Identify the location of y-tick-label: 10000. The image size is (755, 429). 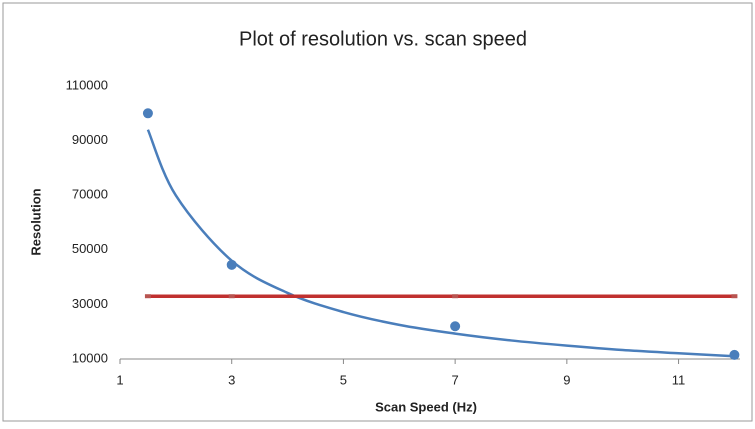
(90, 357).